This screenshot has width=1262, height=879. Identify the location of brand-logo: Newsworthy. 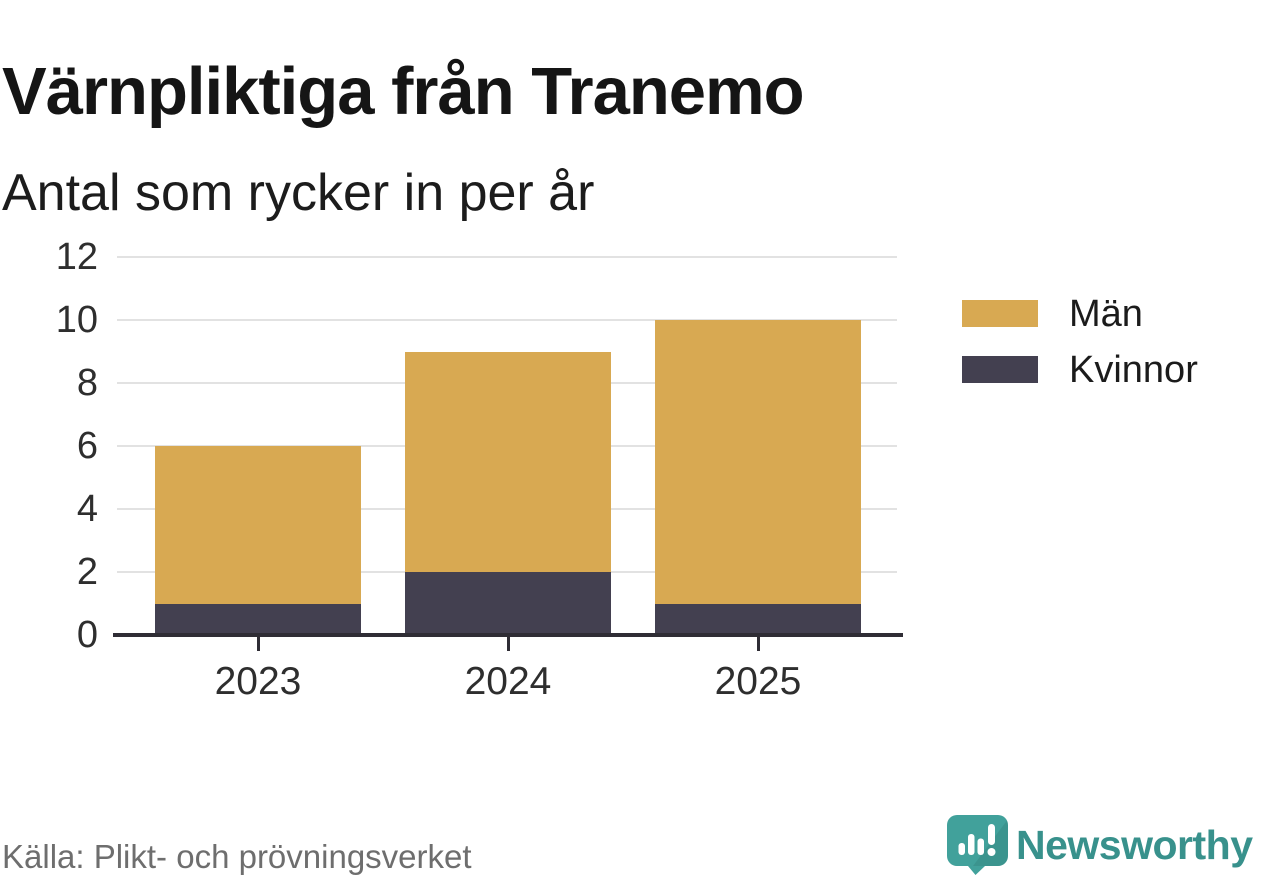
(1100, 845).